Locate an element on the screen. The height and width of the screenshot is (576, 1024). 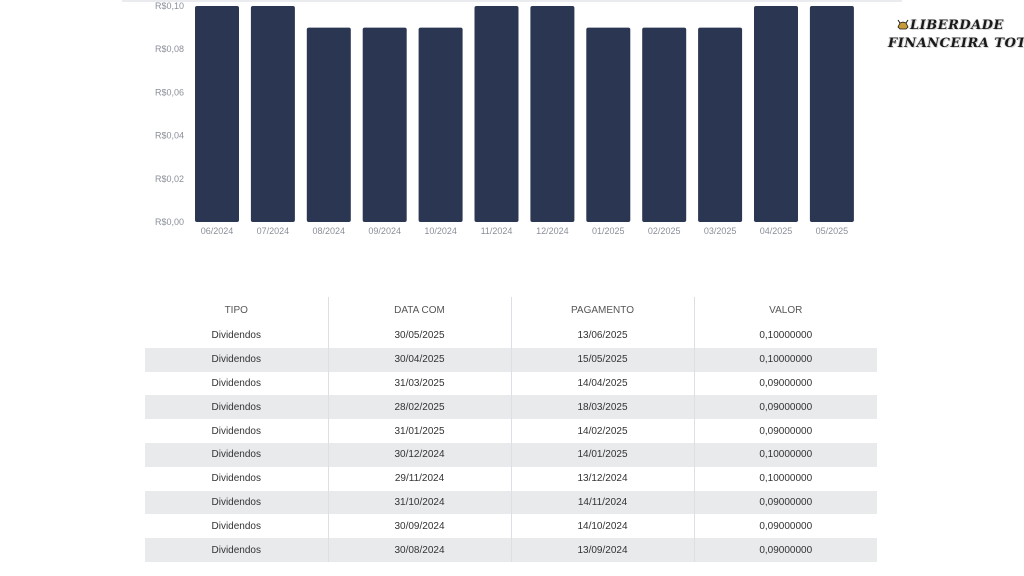
column-header-tipo: TIPO is located at coordinates (236, 310).